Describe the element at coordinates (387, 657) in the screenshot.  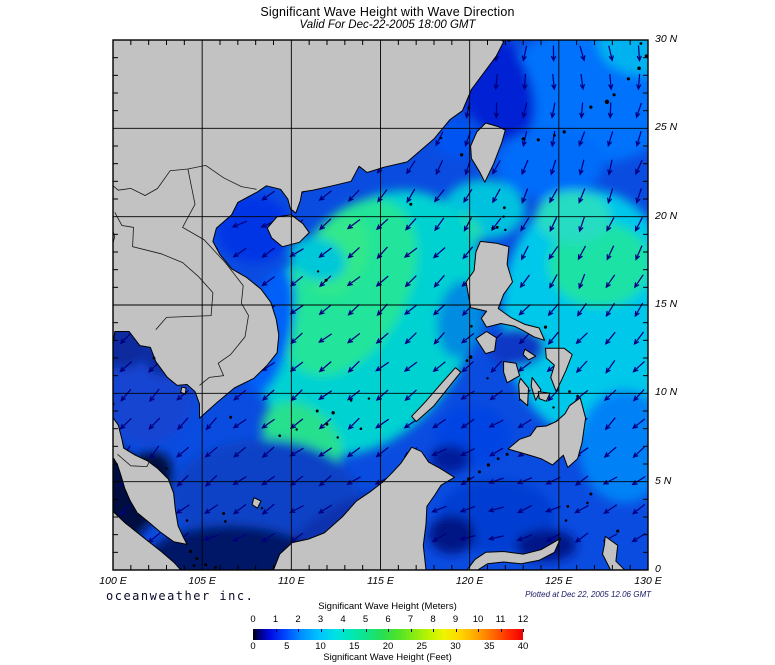
I see `colorbar-title-feet: Significant Wave Height (Feet)` at that location.